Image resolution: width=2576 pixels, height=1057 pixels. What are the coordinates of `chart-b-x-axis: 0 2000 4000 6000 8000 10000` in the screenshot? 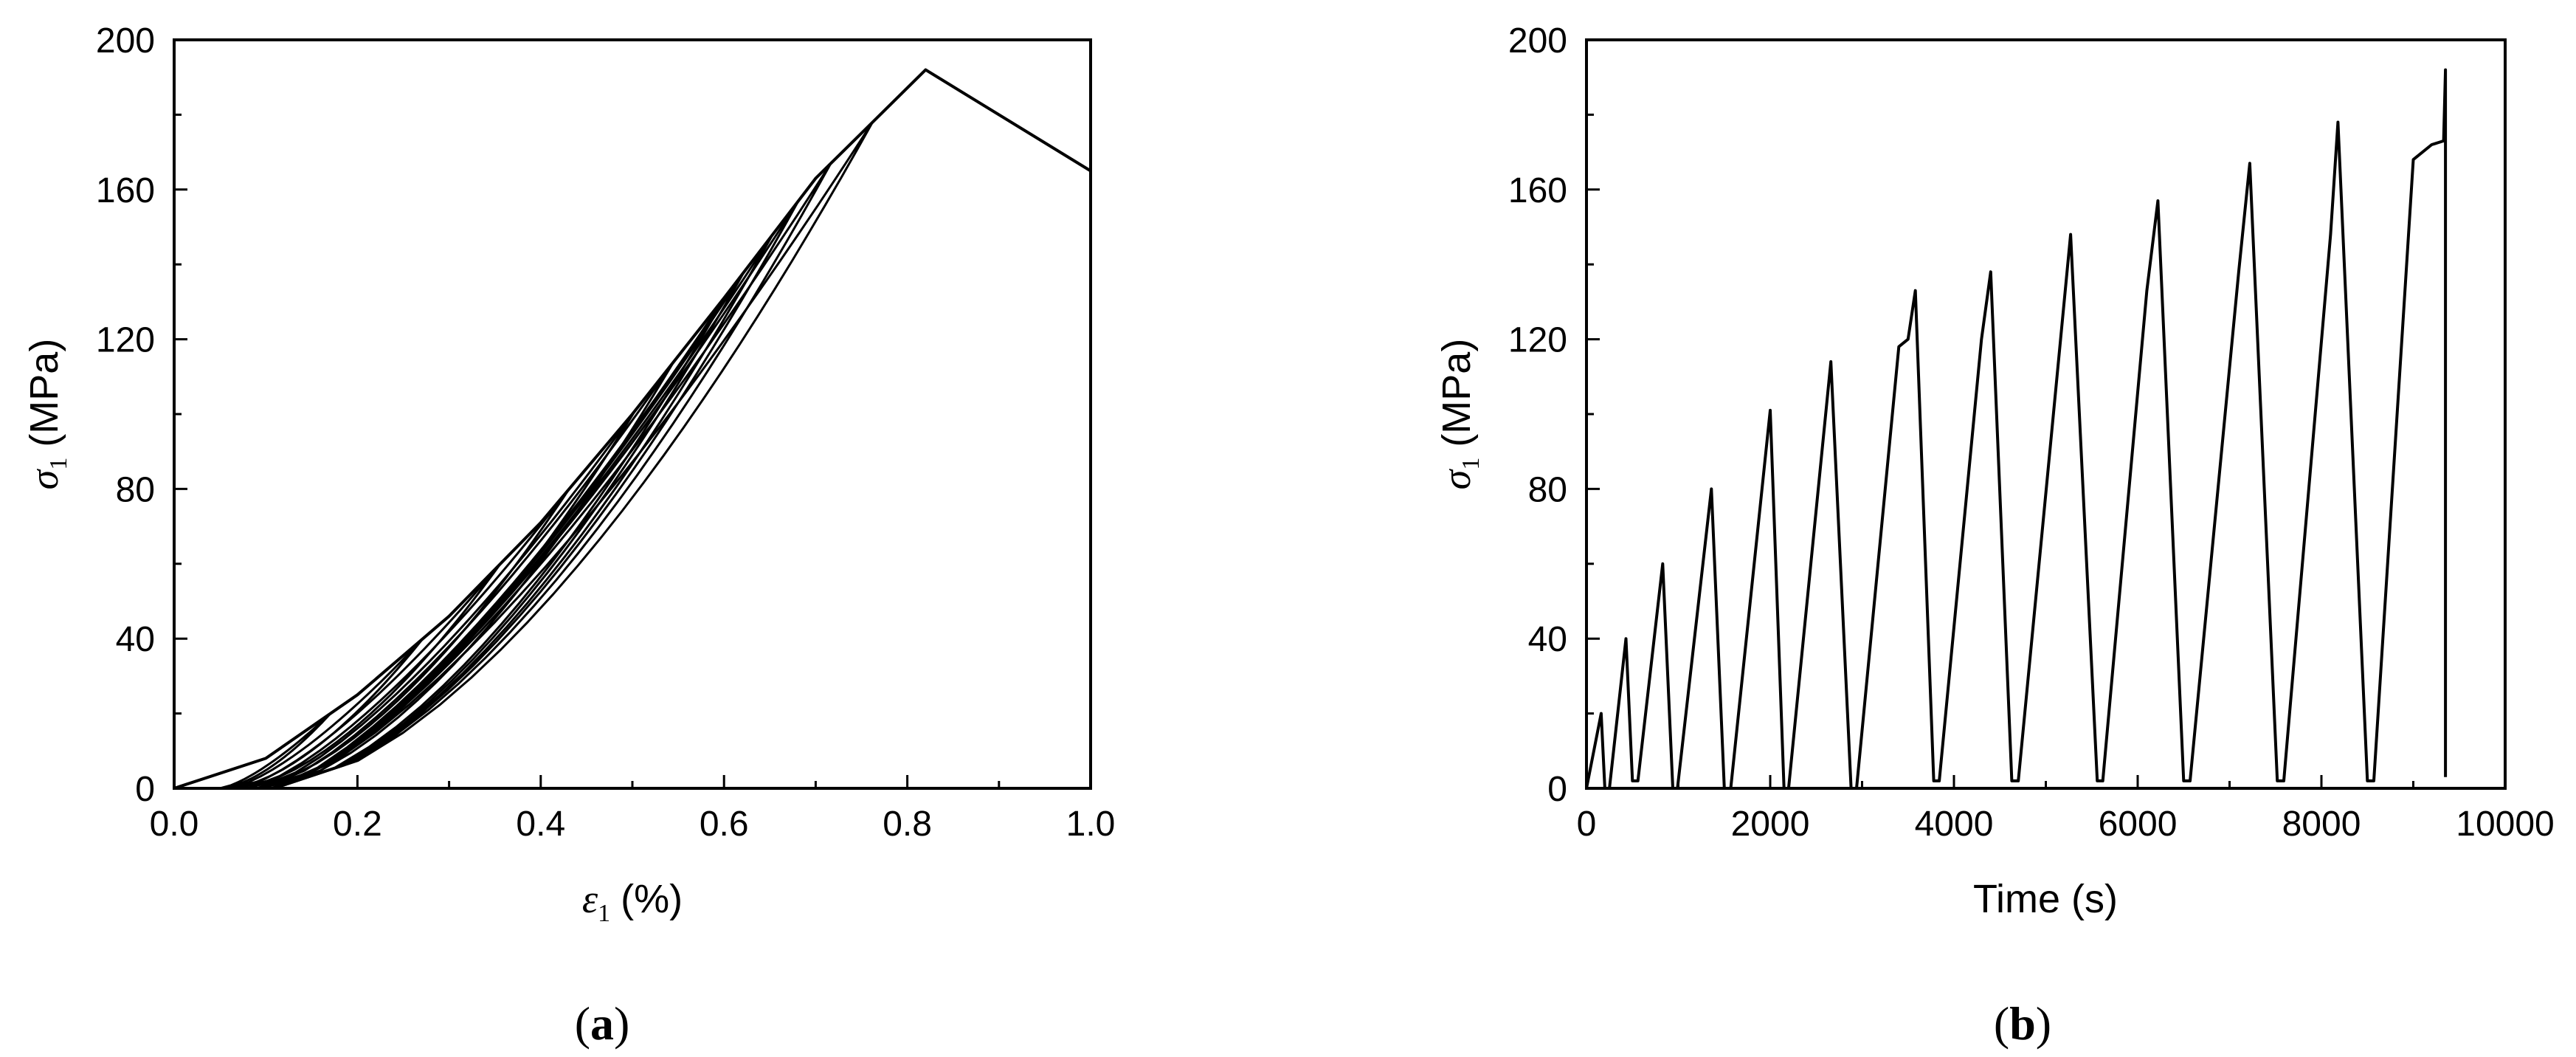 It's located at (2066, 809).